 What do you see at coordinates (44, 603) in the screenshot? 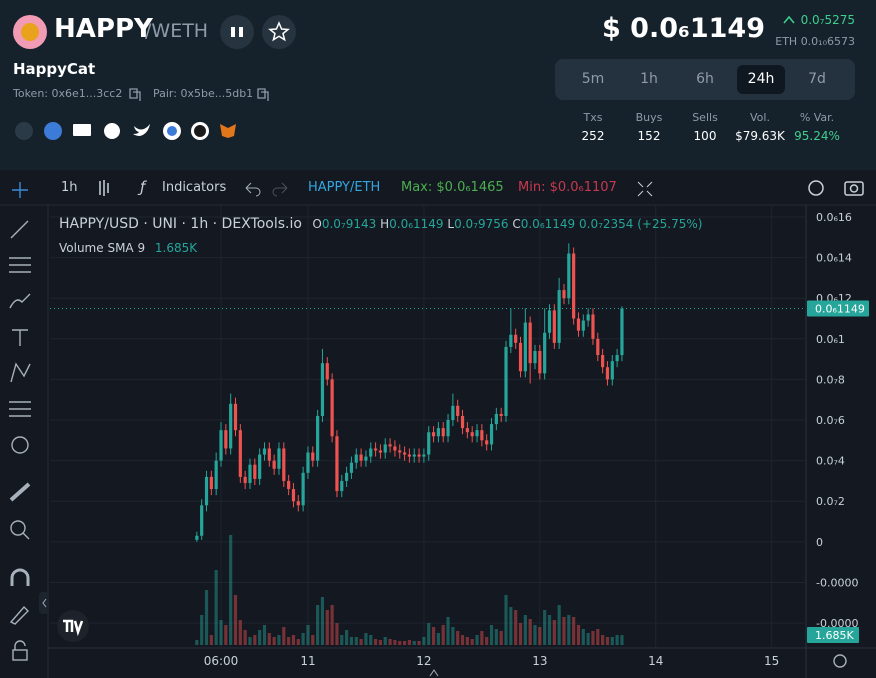
I see `collapse-handle` at bounding box center [44, 603].